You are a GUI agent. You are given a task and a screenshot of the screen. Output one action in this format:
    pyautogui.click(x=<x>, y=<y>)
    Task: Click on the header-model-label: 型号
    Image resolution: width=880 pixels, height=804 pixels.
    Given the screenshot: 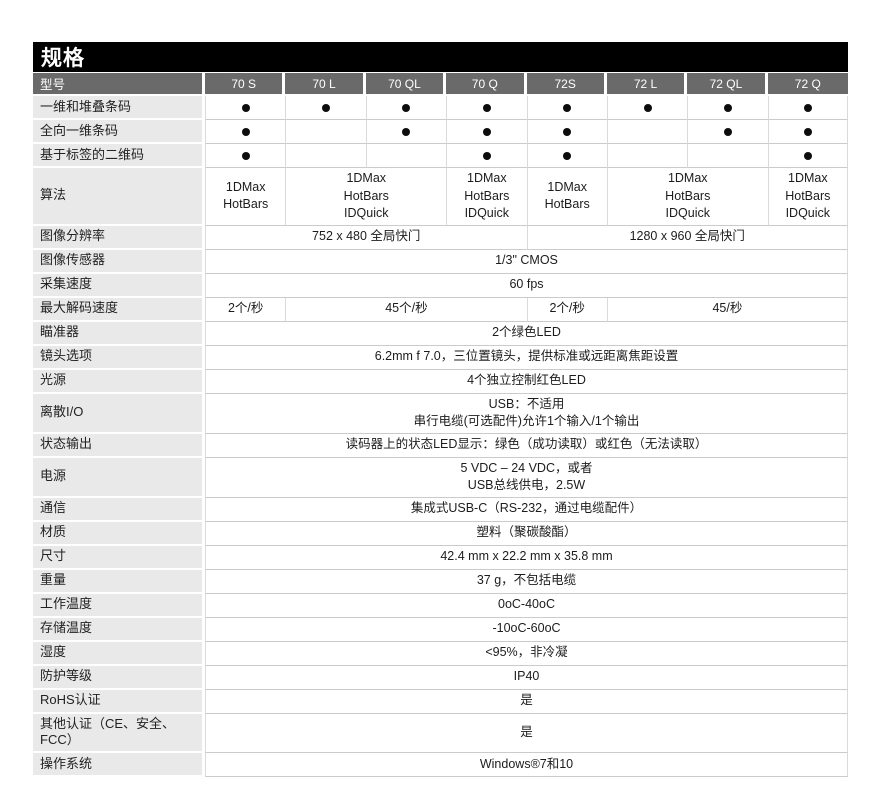 What is the action you would take?
    pyautogui.click(x=119, y=84)
    